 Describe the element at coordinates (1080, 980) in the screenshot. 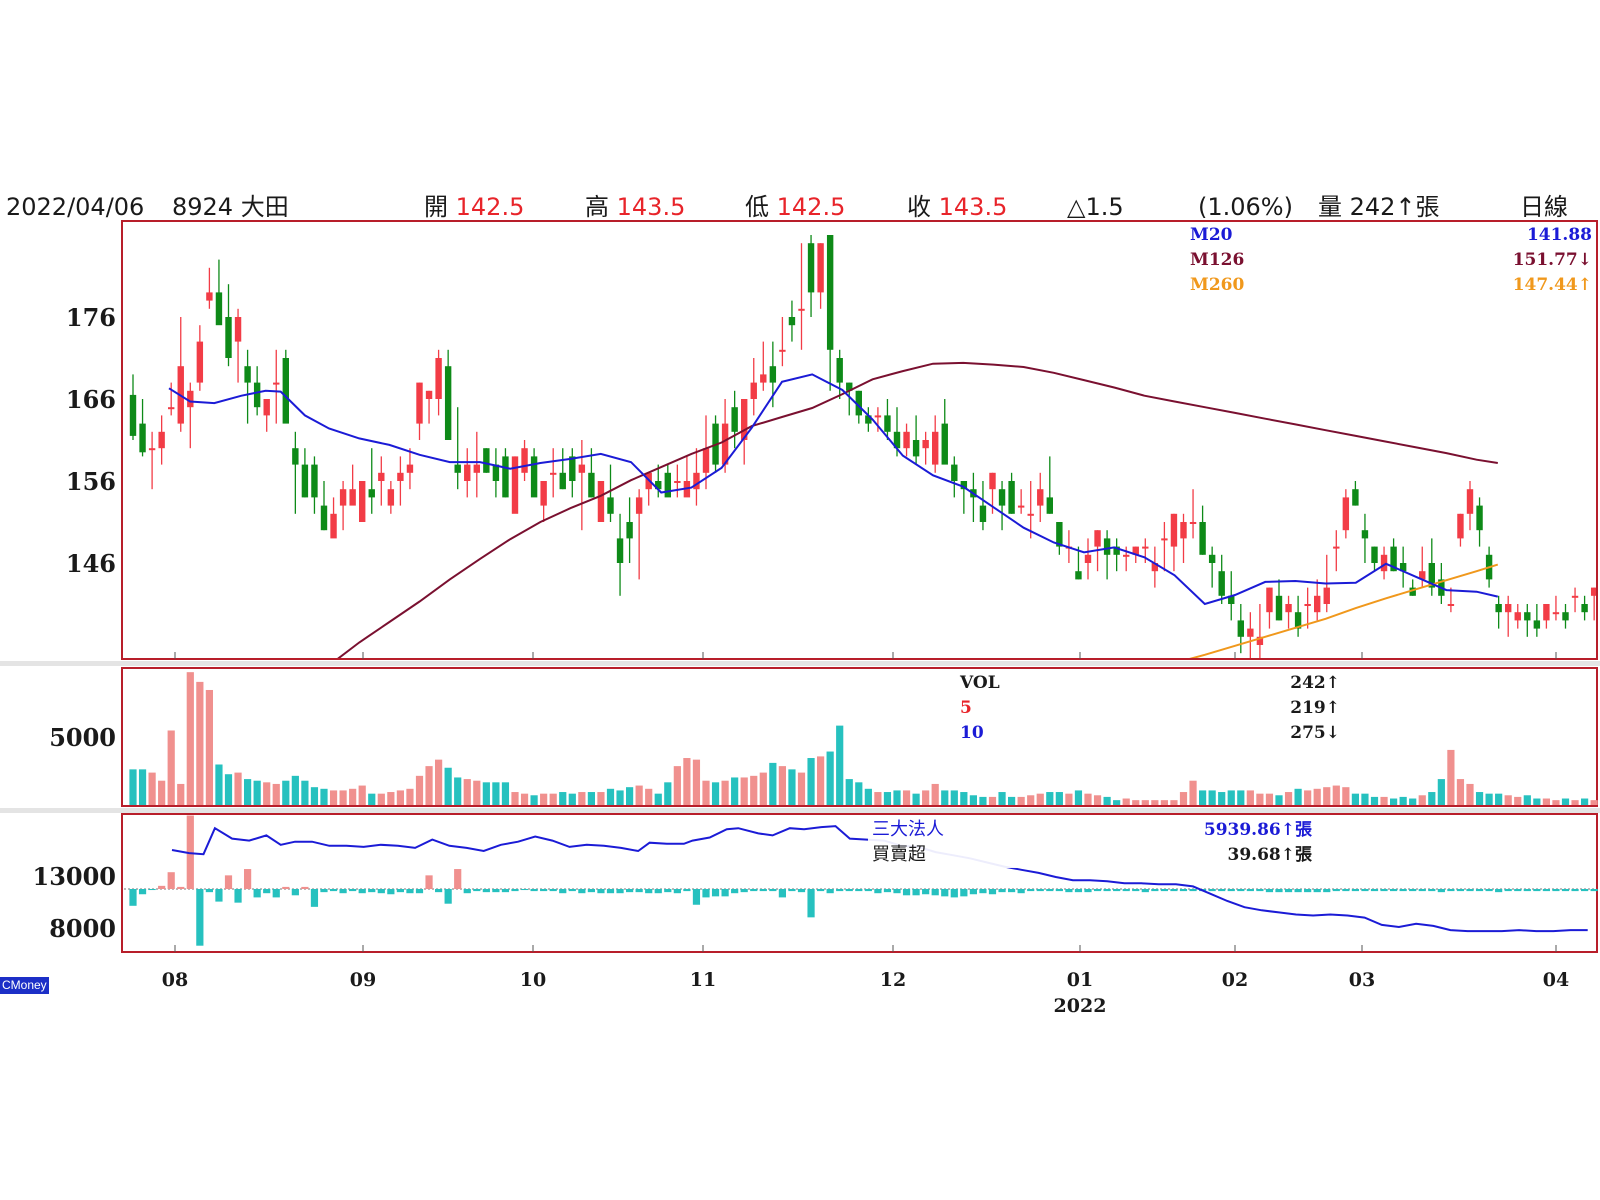

I see `month-tick-label: 01` at that location.